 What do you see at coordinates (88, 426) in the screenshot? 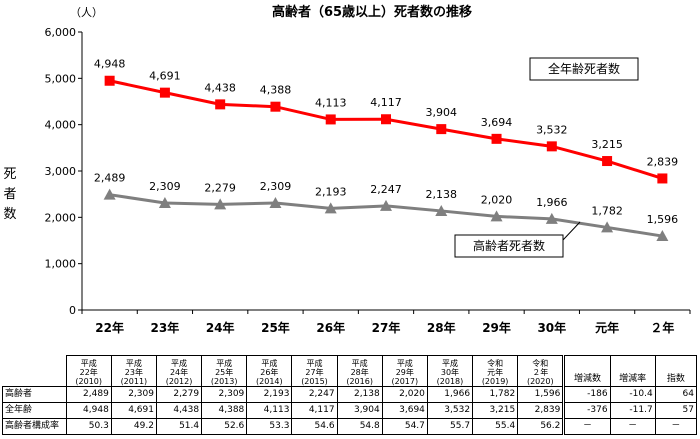
I see `table-cell: 50.3` at bounding box center [88, 426].